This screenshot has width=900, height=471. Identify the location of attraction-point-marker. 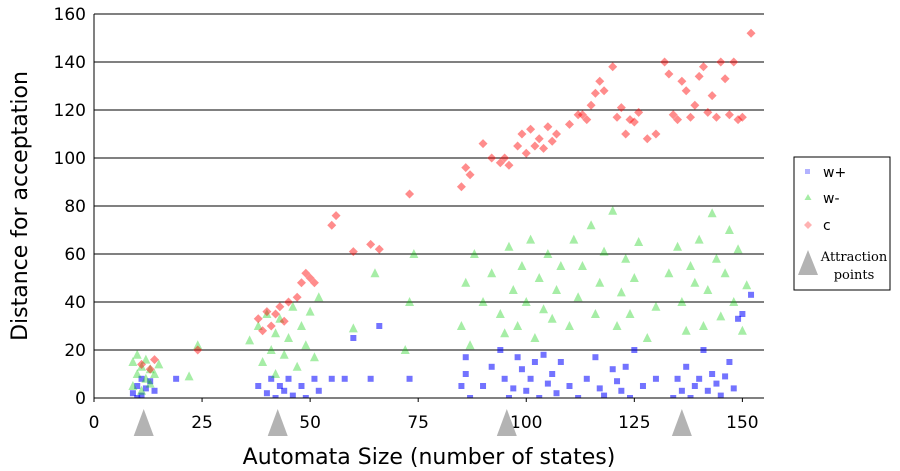
(506, 422).